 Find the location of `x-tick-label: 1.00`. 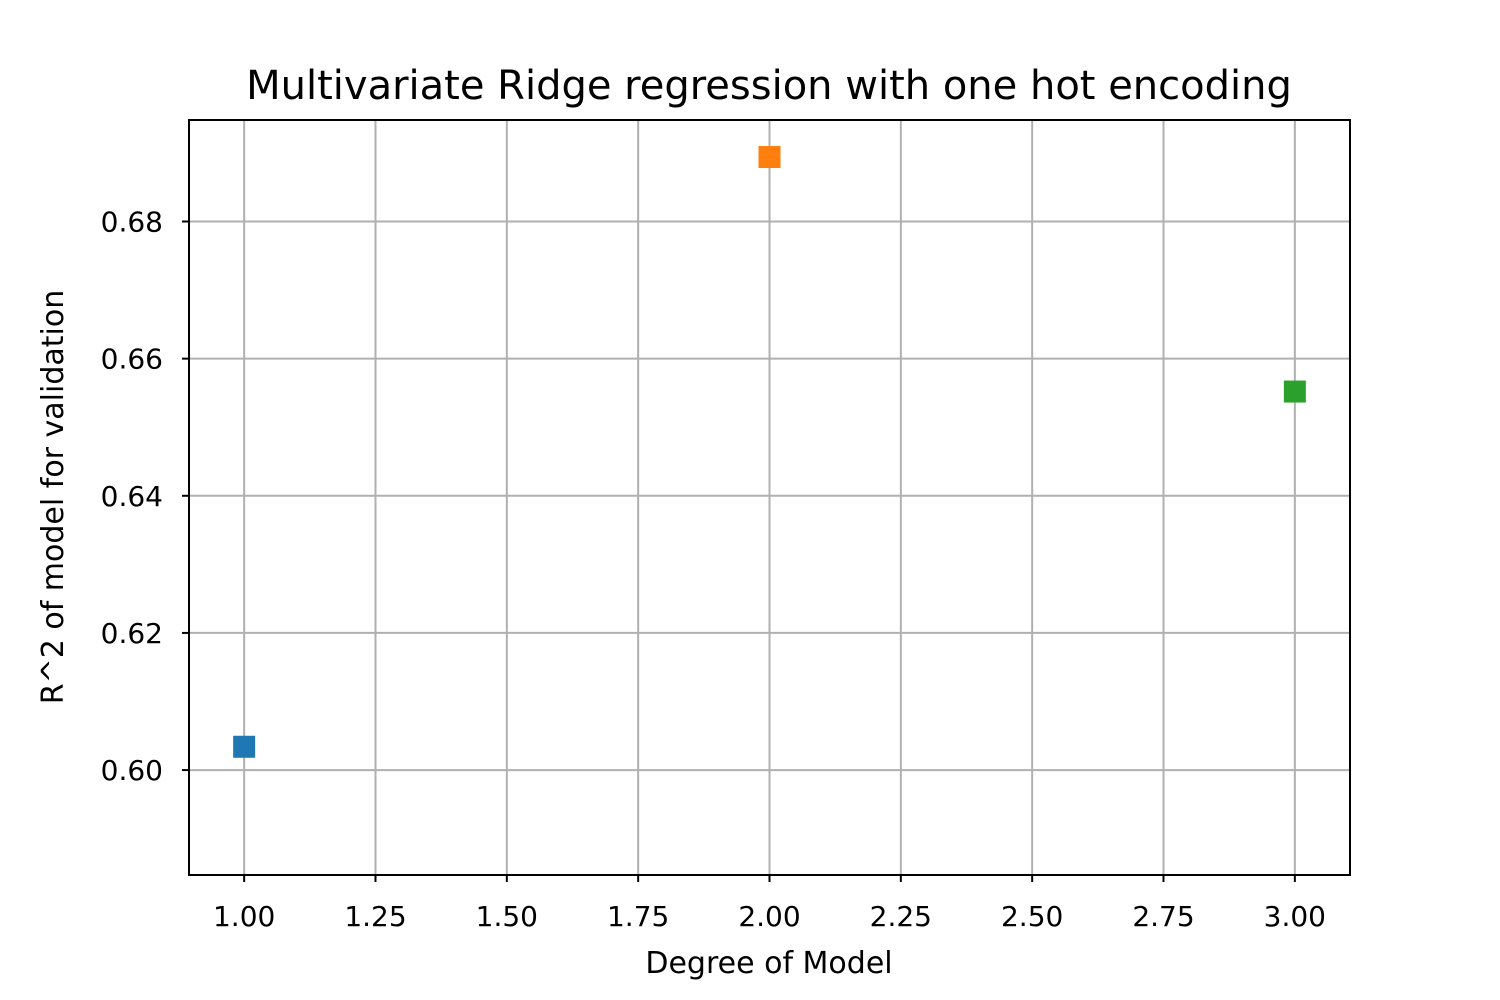

x-tick-label: 1.00 is located at coordinates (244, 916).